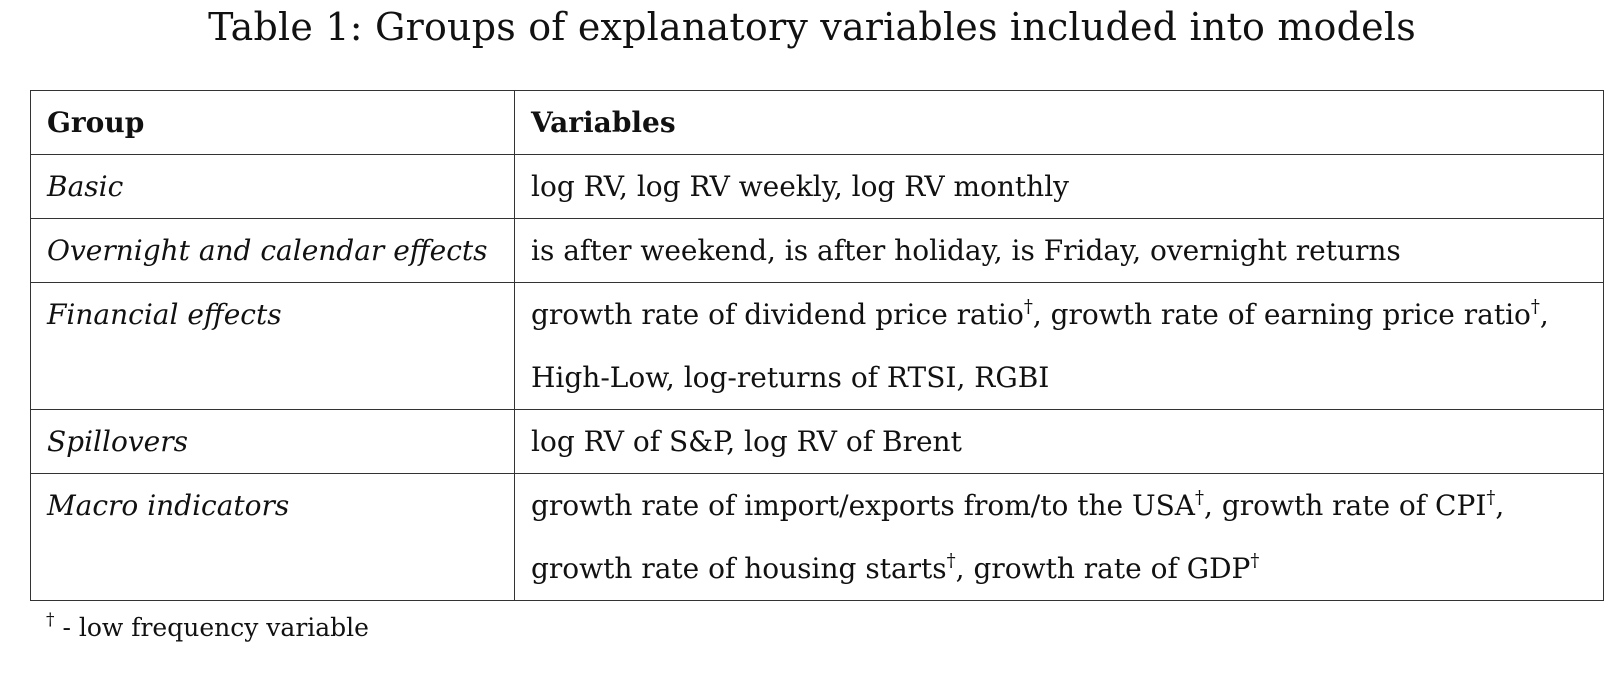 This screenshot has width=1624, height=676. I want to click on variables-line: High-Low, log-returns of RTSI, RGBI, so click(1059, 377).